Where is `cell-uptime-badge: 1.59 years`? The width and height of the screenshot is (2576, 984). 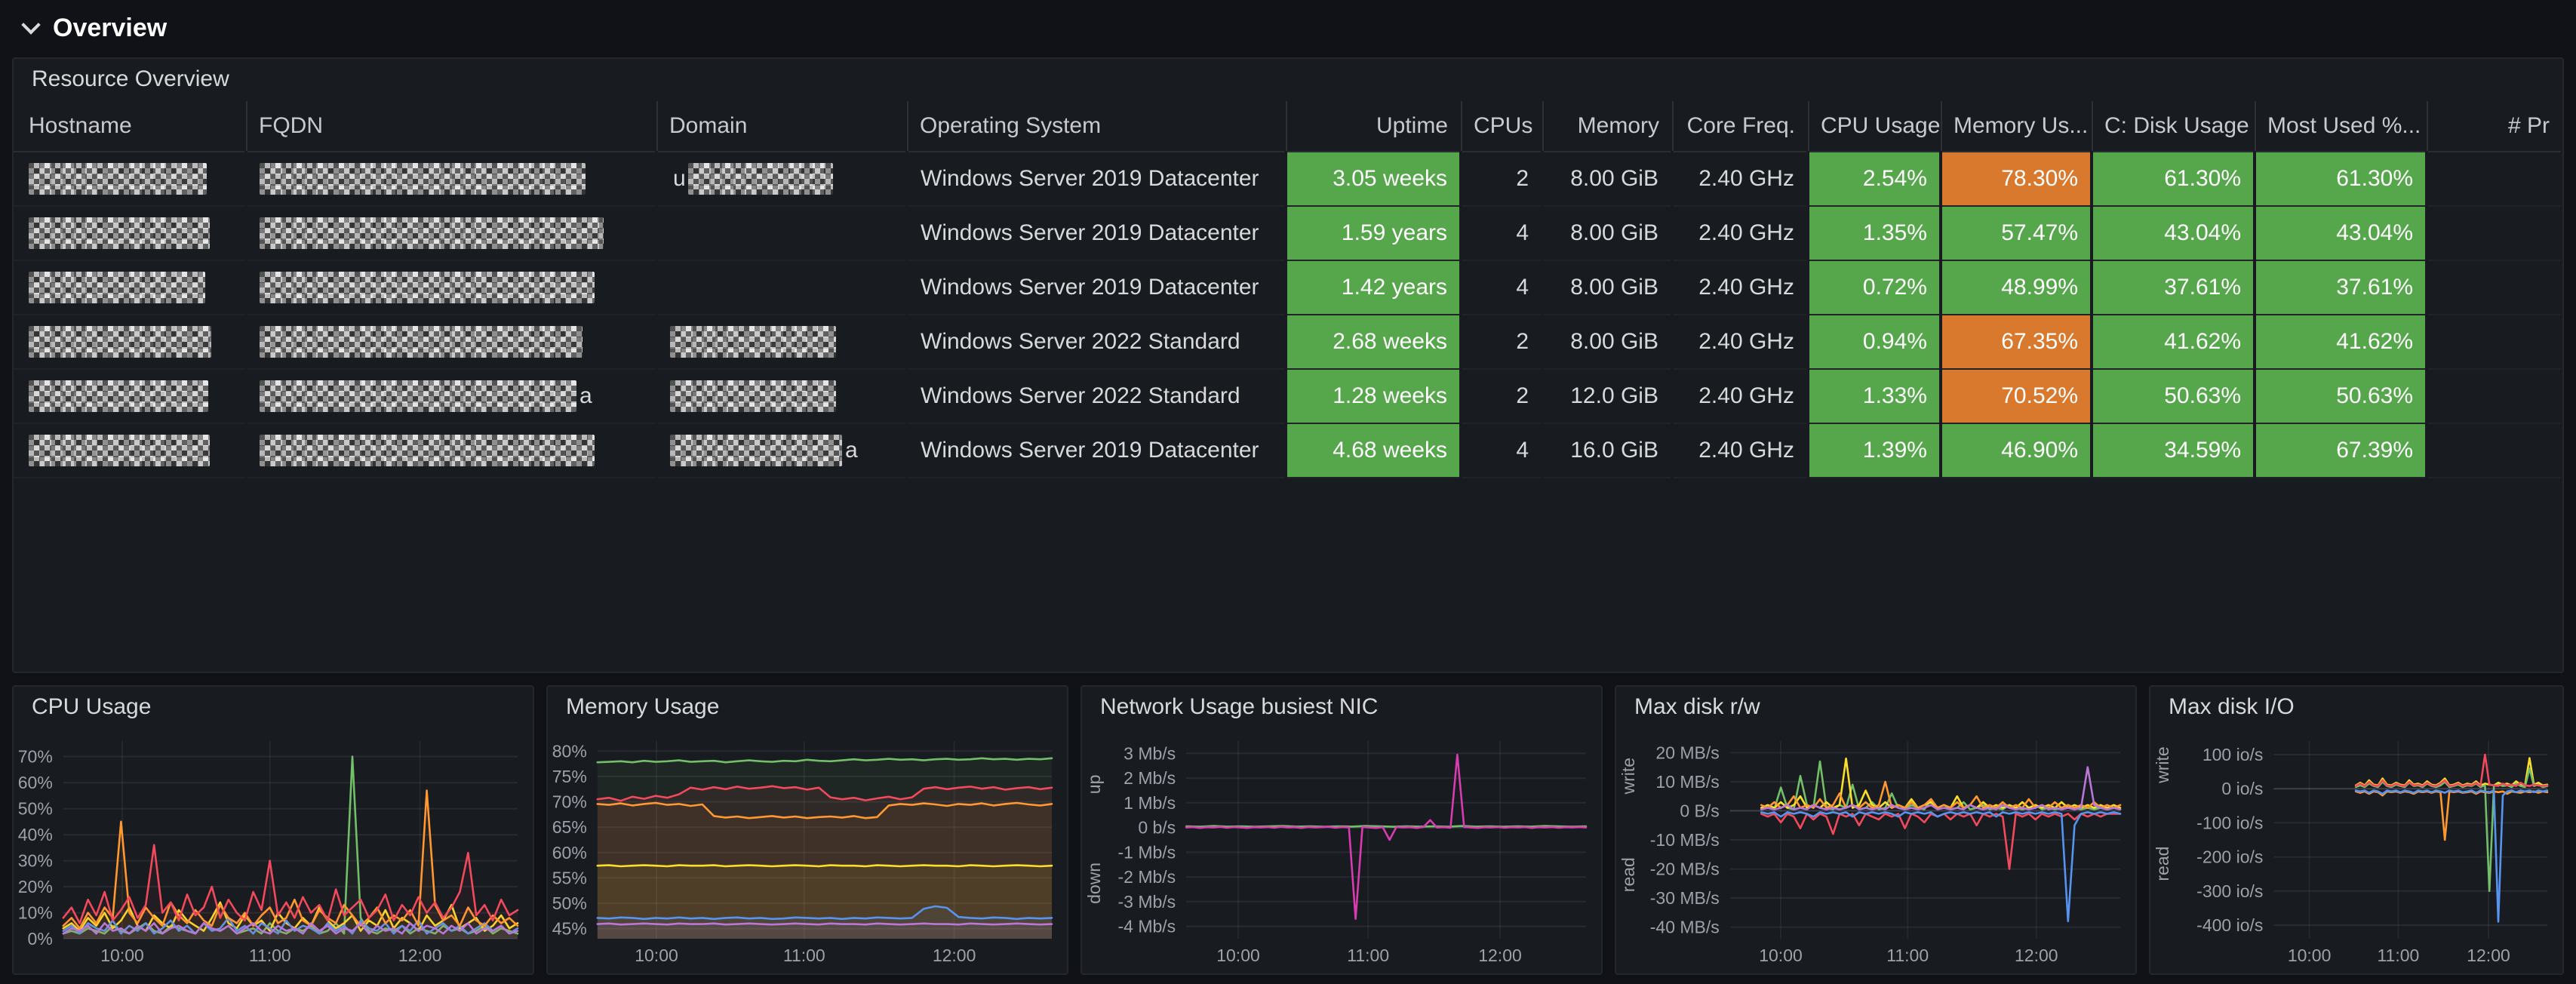 cell-uptime-badge: 1.59 years is located at coordinates (1374, 232).